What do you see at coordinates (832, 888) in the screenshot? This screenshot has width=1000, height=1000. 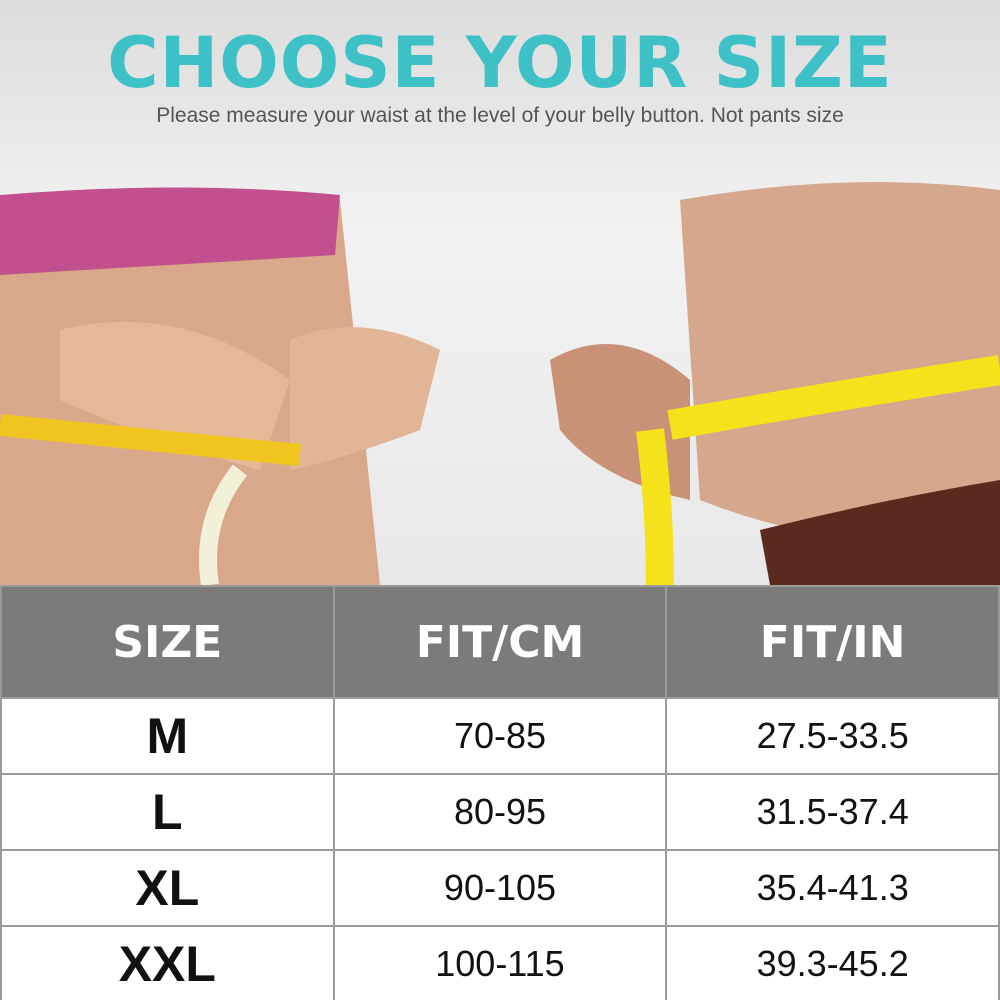 I see `fit-cell: 35.4-41.3` at bounding box center [832, 888].